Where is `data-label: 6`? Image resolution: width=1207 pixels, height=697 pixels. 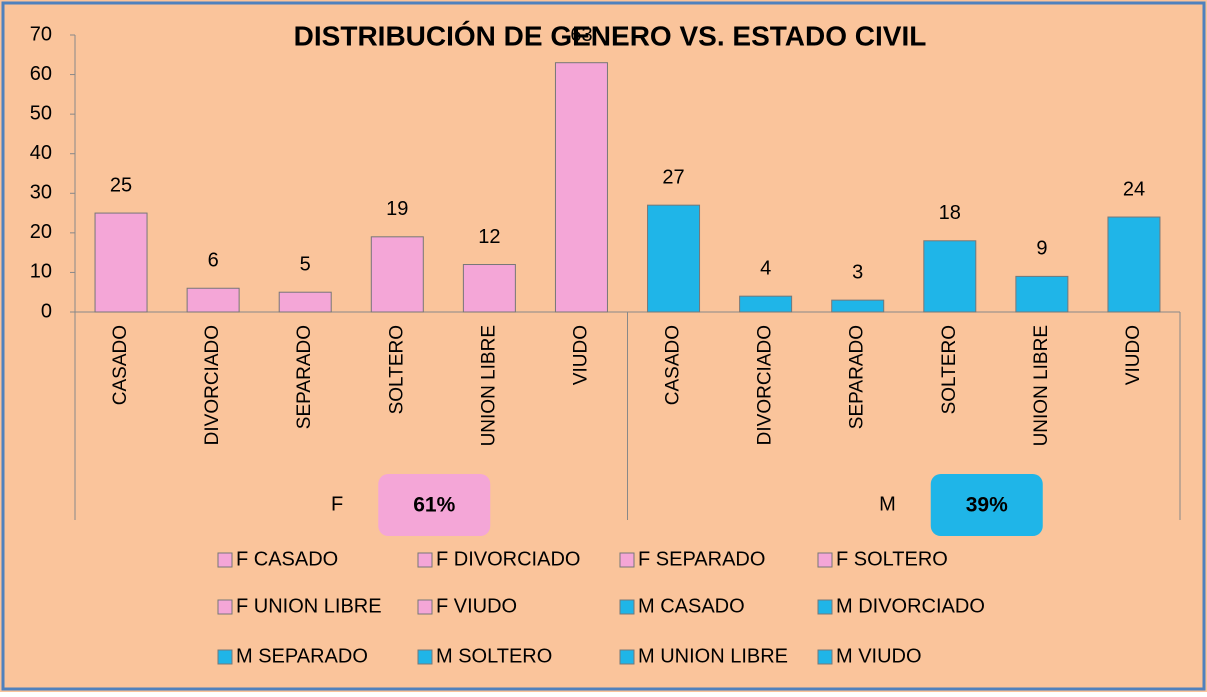 data-label: 6 is located at coordinates (213, 261).